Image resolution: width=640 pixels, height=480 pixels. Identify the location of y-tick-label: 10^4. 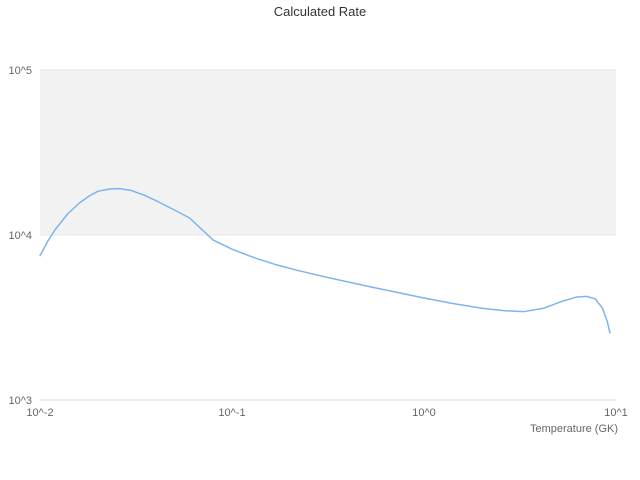
(20, 236).